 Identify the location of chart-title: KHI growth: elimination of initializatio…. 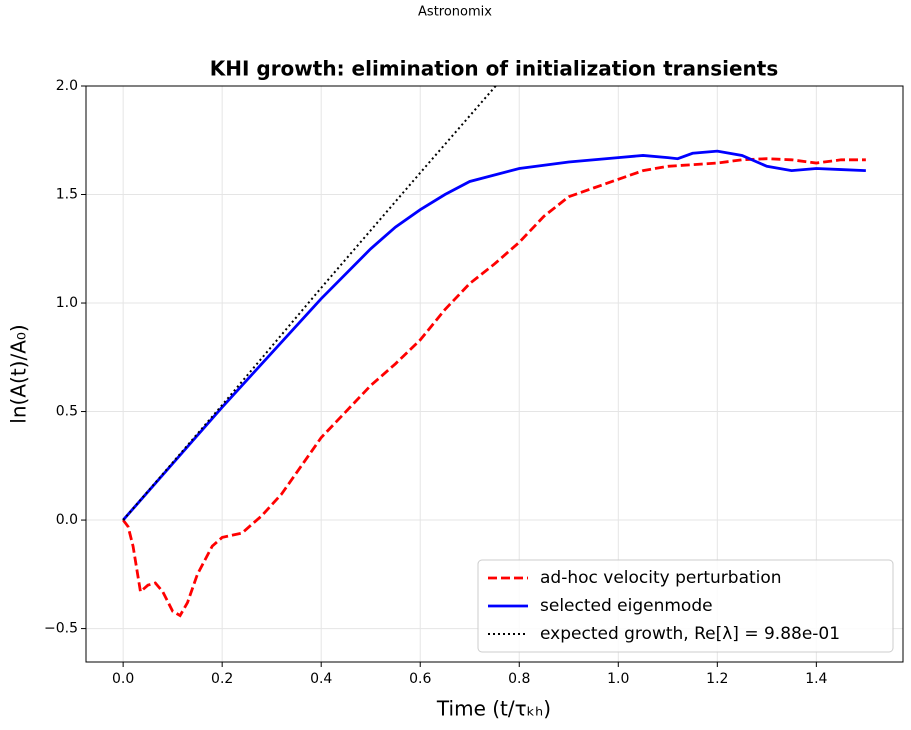
(494, 69).